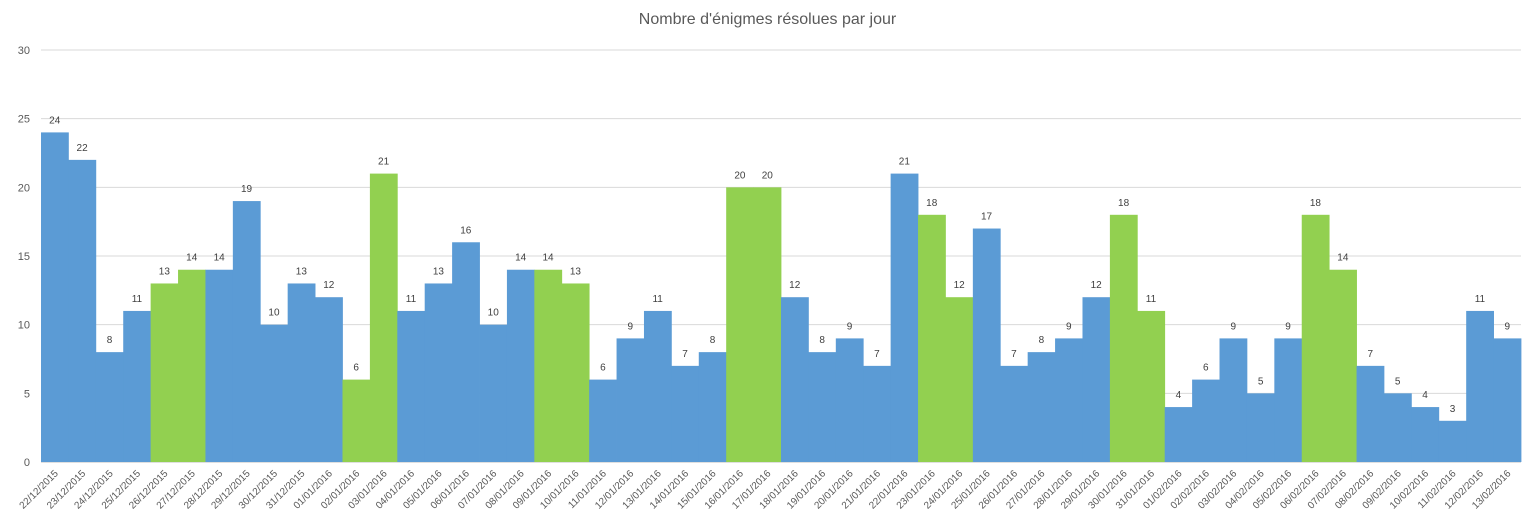  What do you see at coordinates (24, 120) in the screenshot?
I see `y-tick-label: 25` at bounding box center [24, 120].